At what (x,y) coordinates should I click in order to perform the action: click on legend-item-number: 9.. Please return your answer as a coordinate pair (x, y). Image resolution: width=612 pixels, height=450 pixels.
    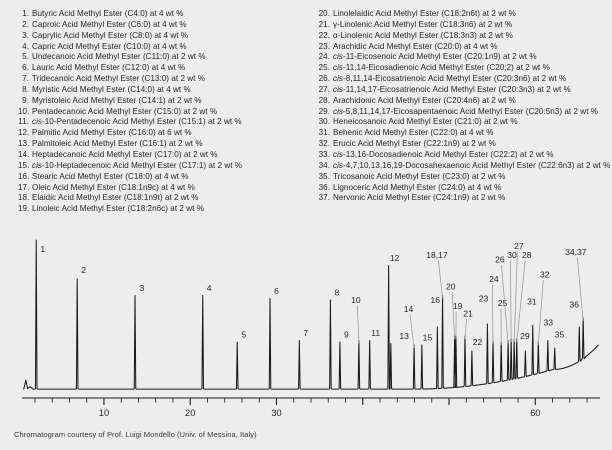
    Looking at the image, I should click on (25, 100).